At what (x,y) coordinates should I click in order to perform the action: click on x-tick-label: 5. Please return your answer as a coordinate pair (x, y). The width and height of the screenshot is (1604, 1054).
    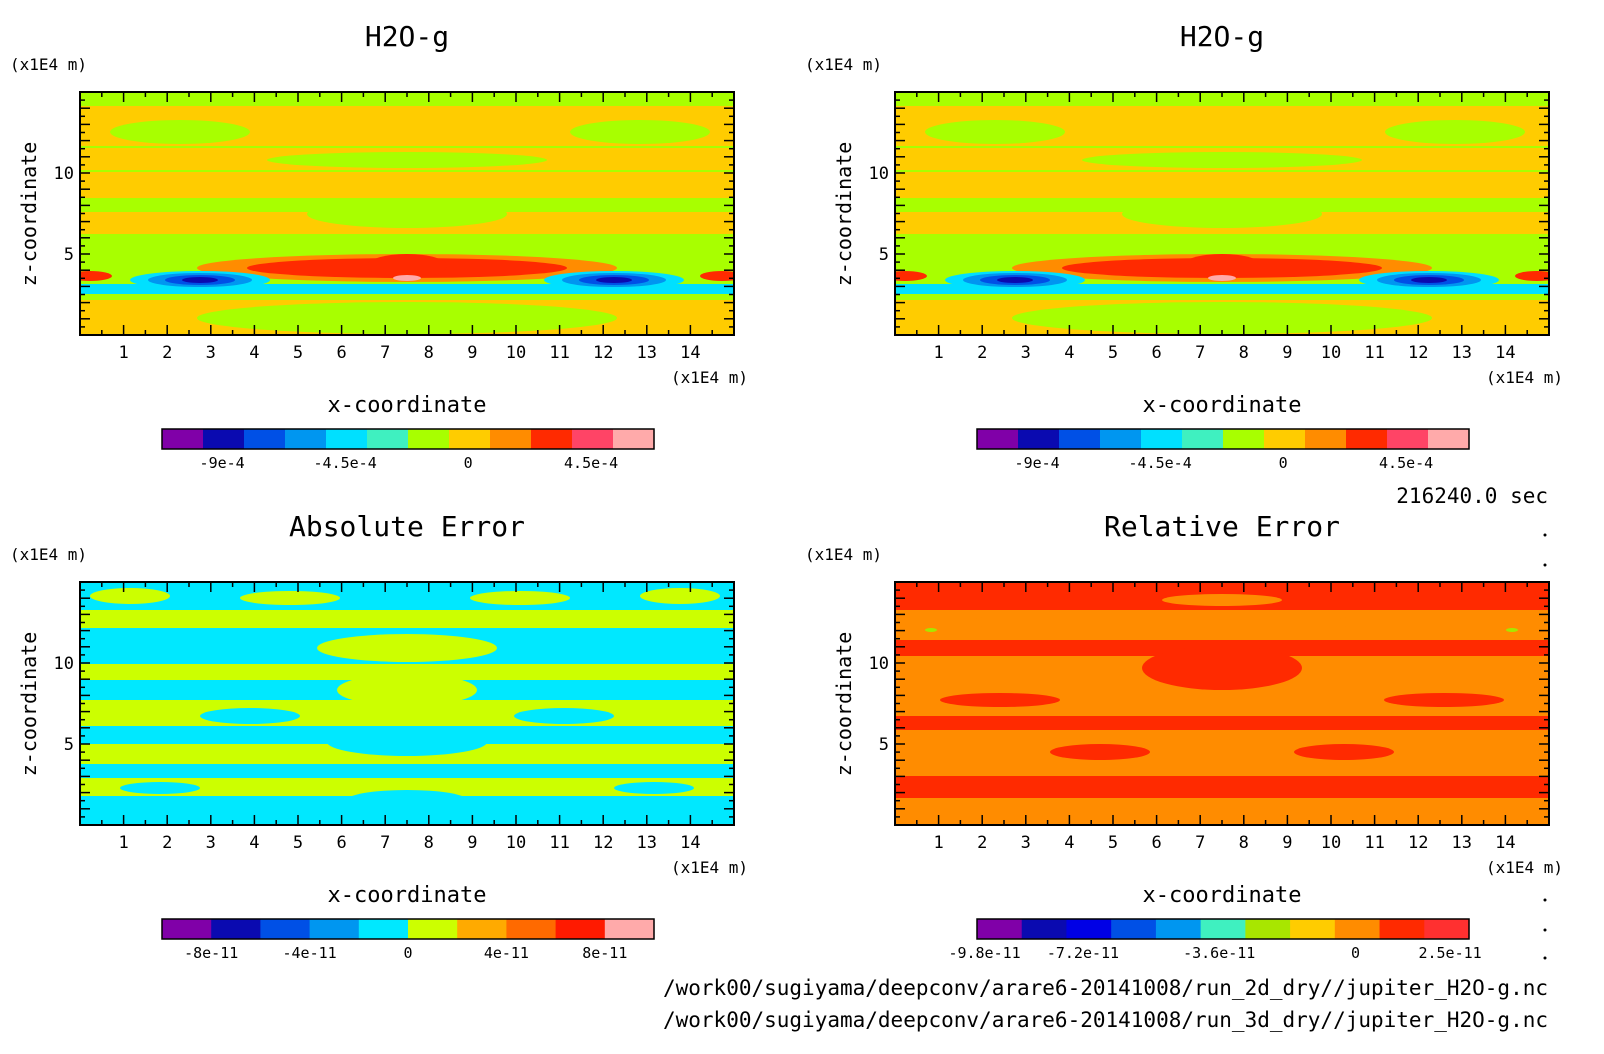
    Looking at the image, I should click on (298, 353).